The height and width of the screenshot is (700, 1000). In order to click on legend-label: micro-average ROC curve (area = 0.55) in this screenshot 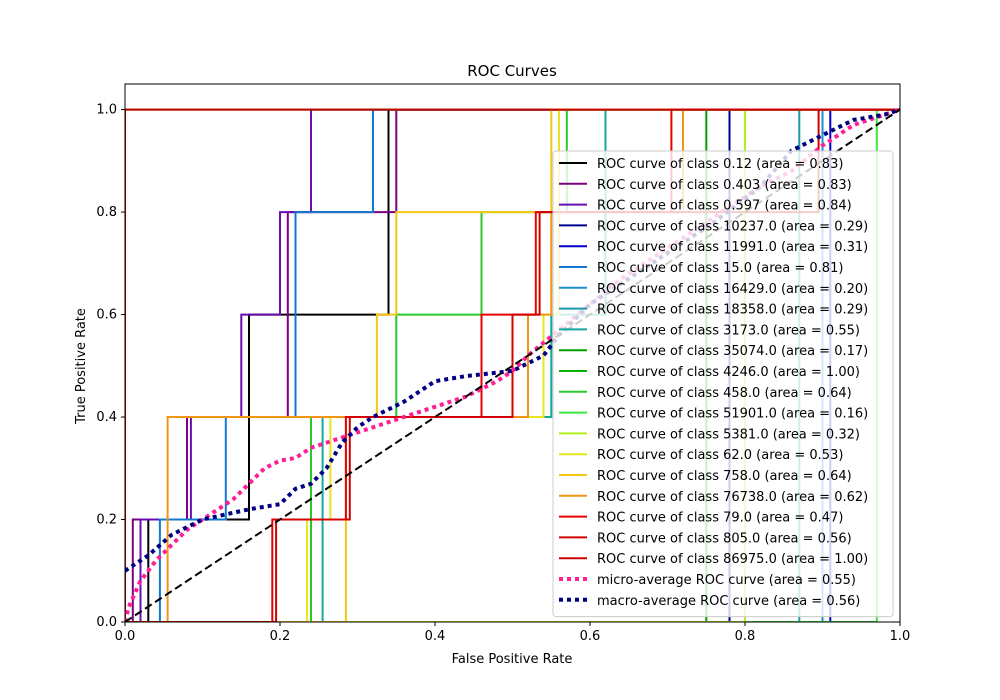, I will do `click(726, 580)`.